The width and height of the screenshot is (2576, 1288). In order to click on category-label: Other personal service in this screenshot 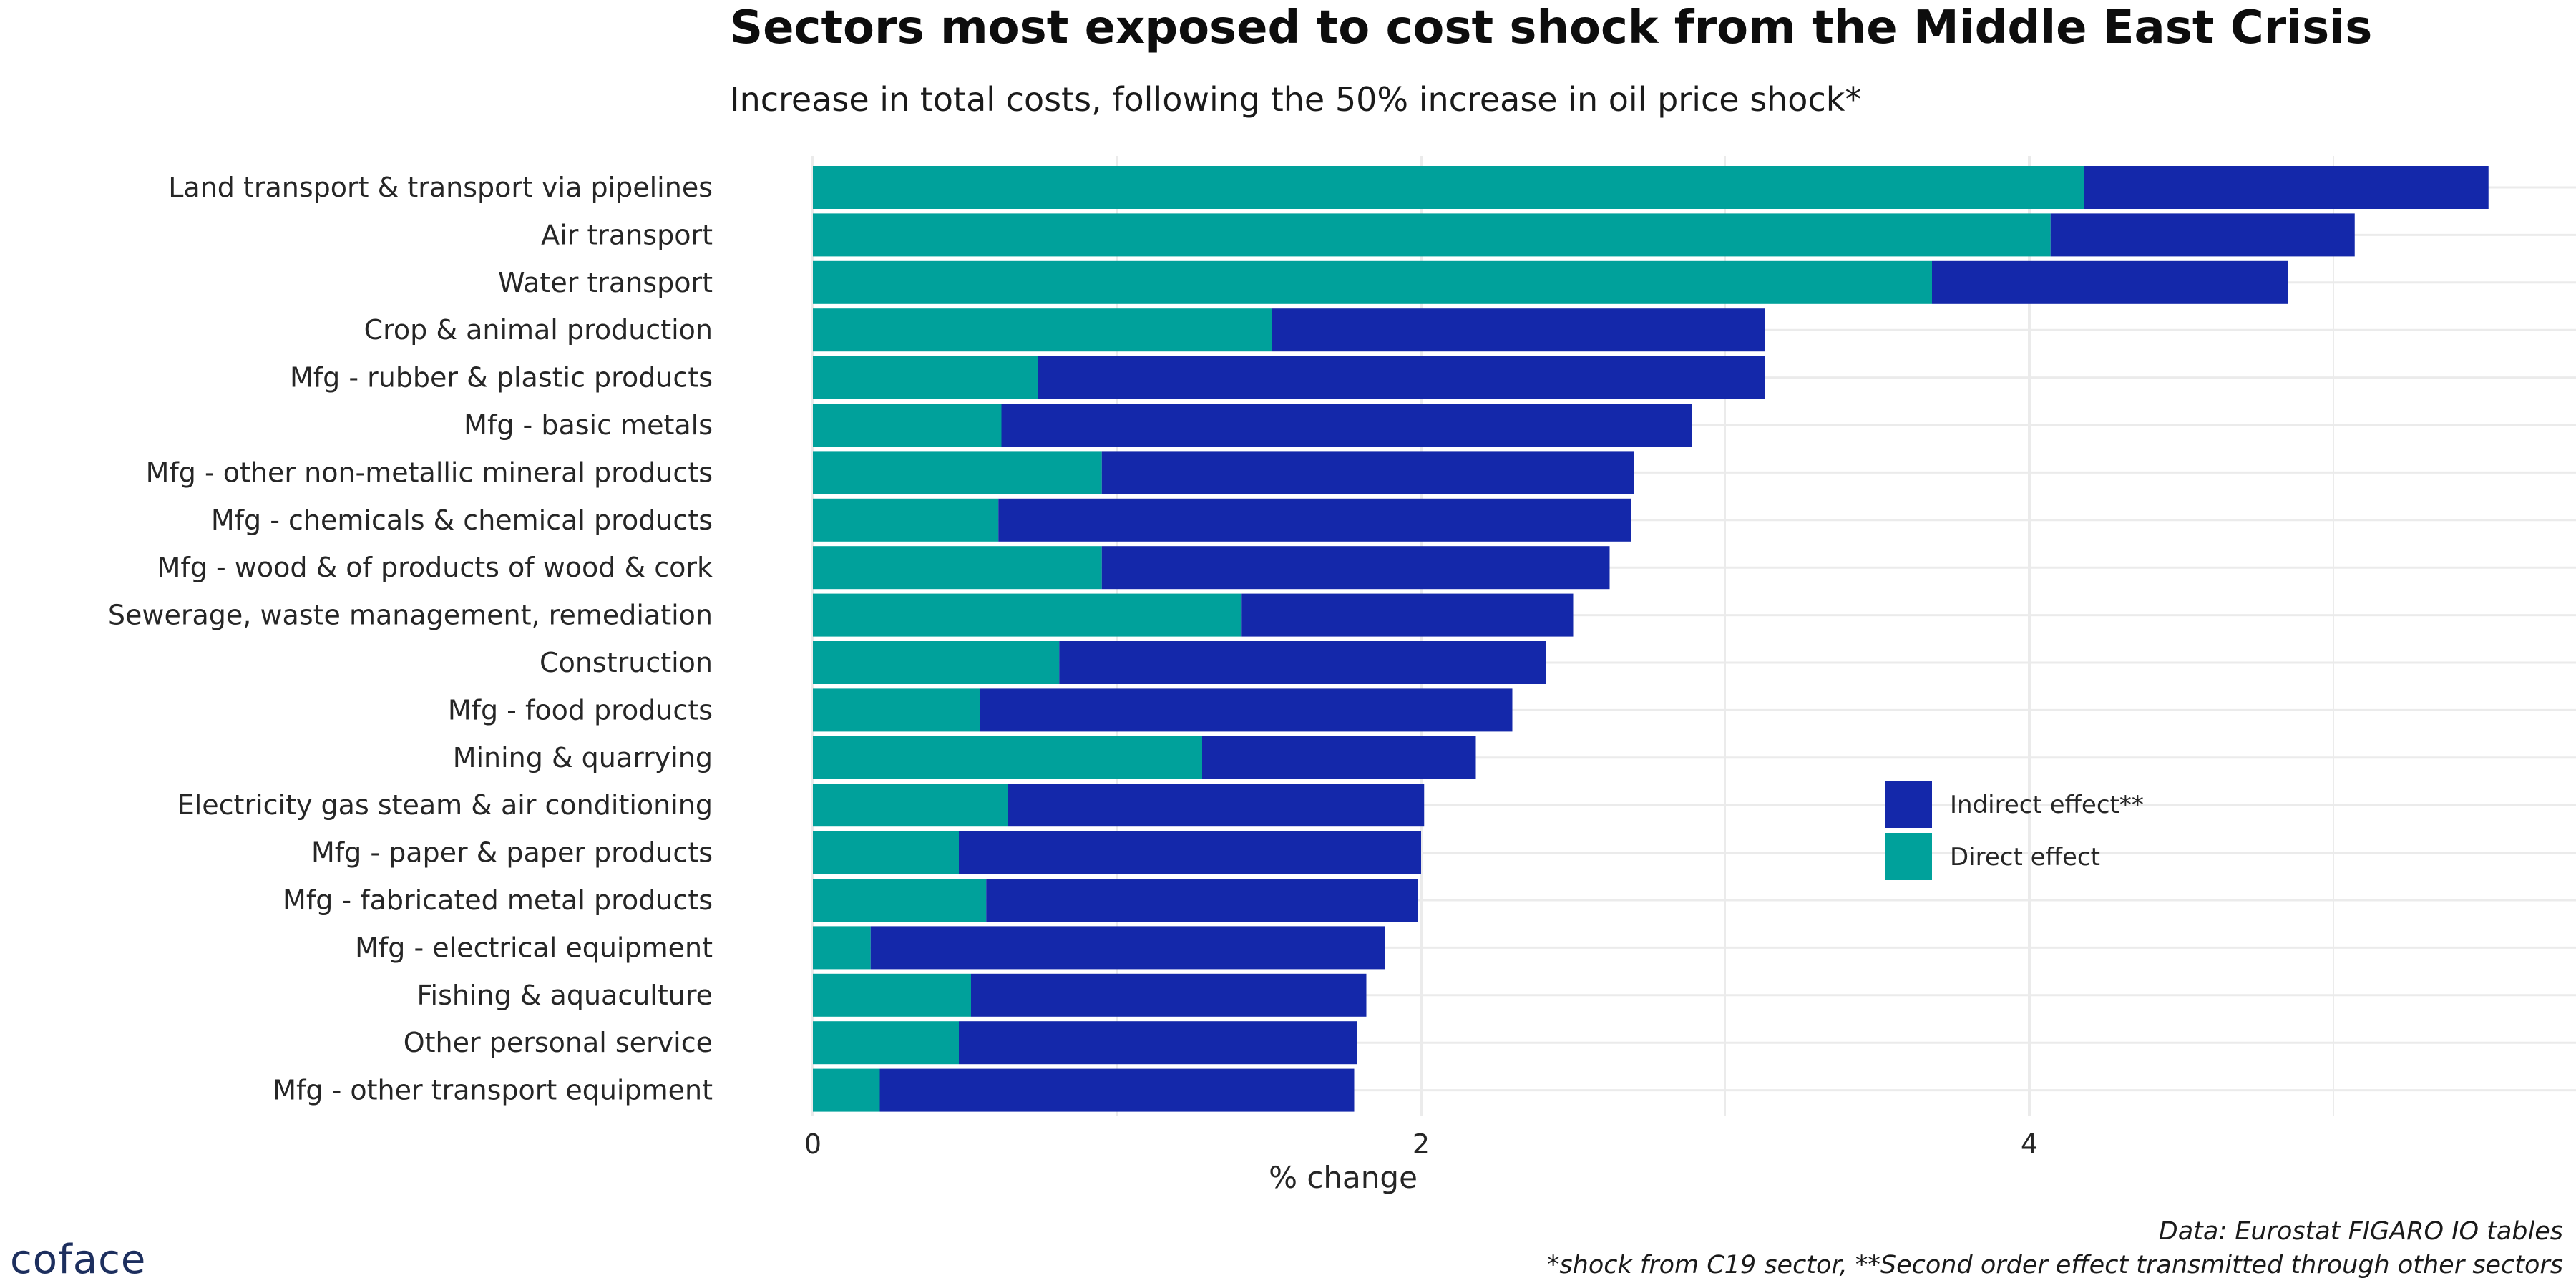, I will do `click(558, 1042)`.